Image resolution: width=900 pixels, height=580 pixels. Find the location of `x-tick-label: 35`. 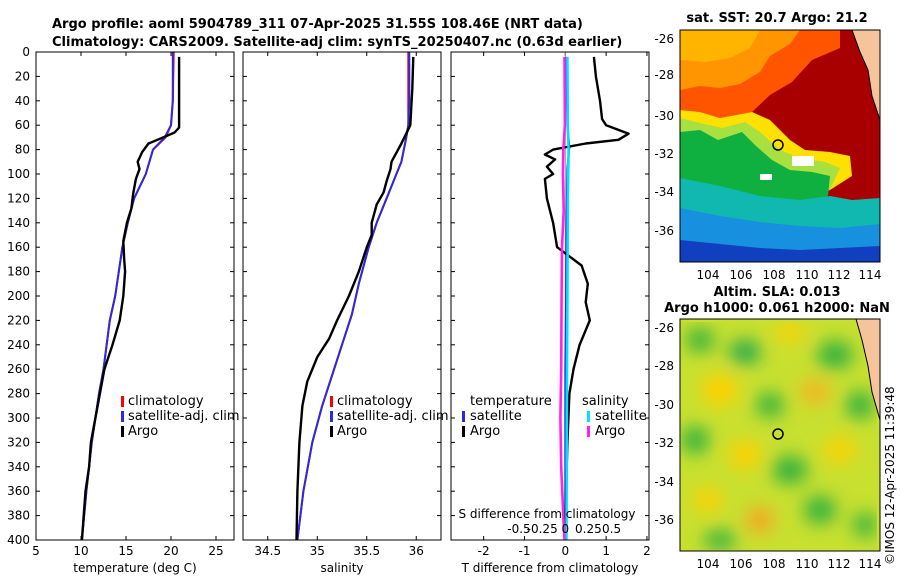

x-tick-label: 35 is located at coordinates (317, 551).